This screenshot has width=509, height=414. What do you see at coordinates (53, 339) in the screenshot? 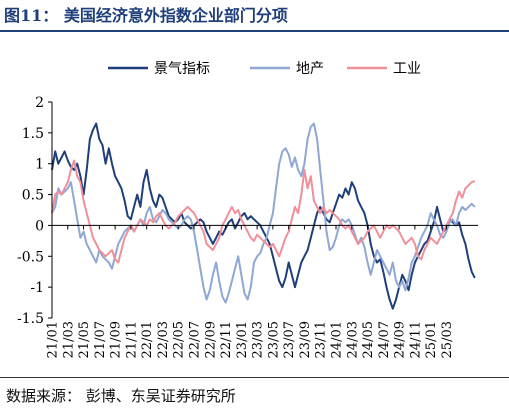
I see `x-tick-label: 21/01` at bounding box center [53, 339].